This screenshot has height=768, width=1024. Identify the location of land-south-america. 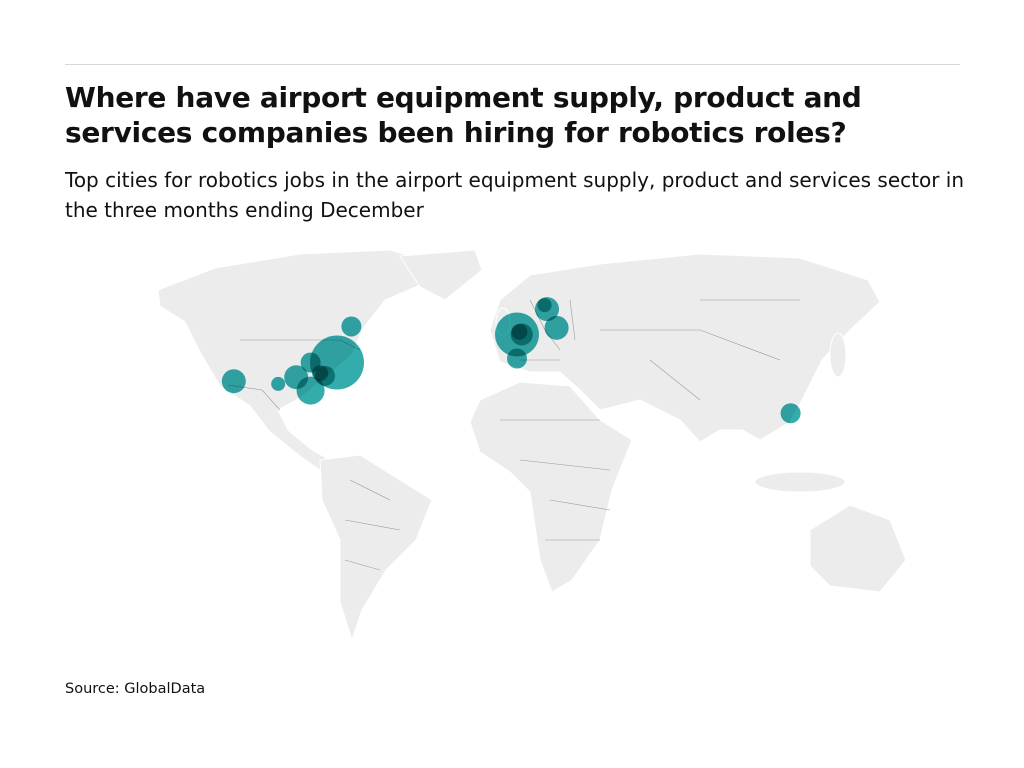
(376, 548).